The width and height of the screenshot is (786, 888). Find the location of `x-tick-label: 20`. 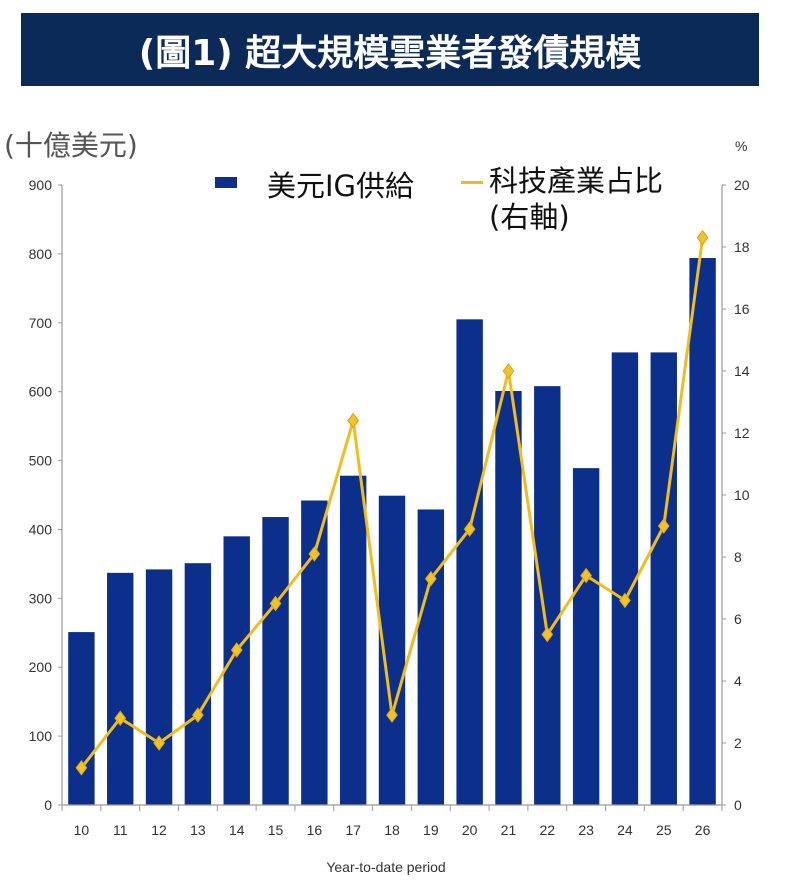

x-tick-label: 20 is located at coordinates (470, 830).